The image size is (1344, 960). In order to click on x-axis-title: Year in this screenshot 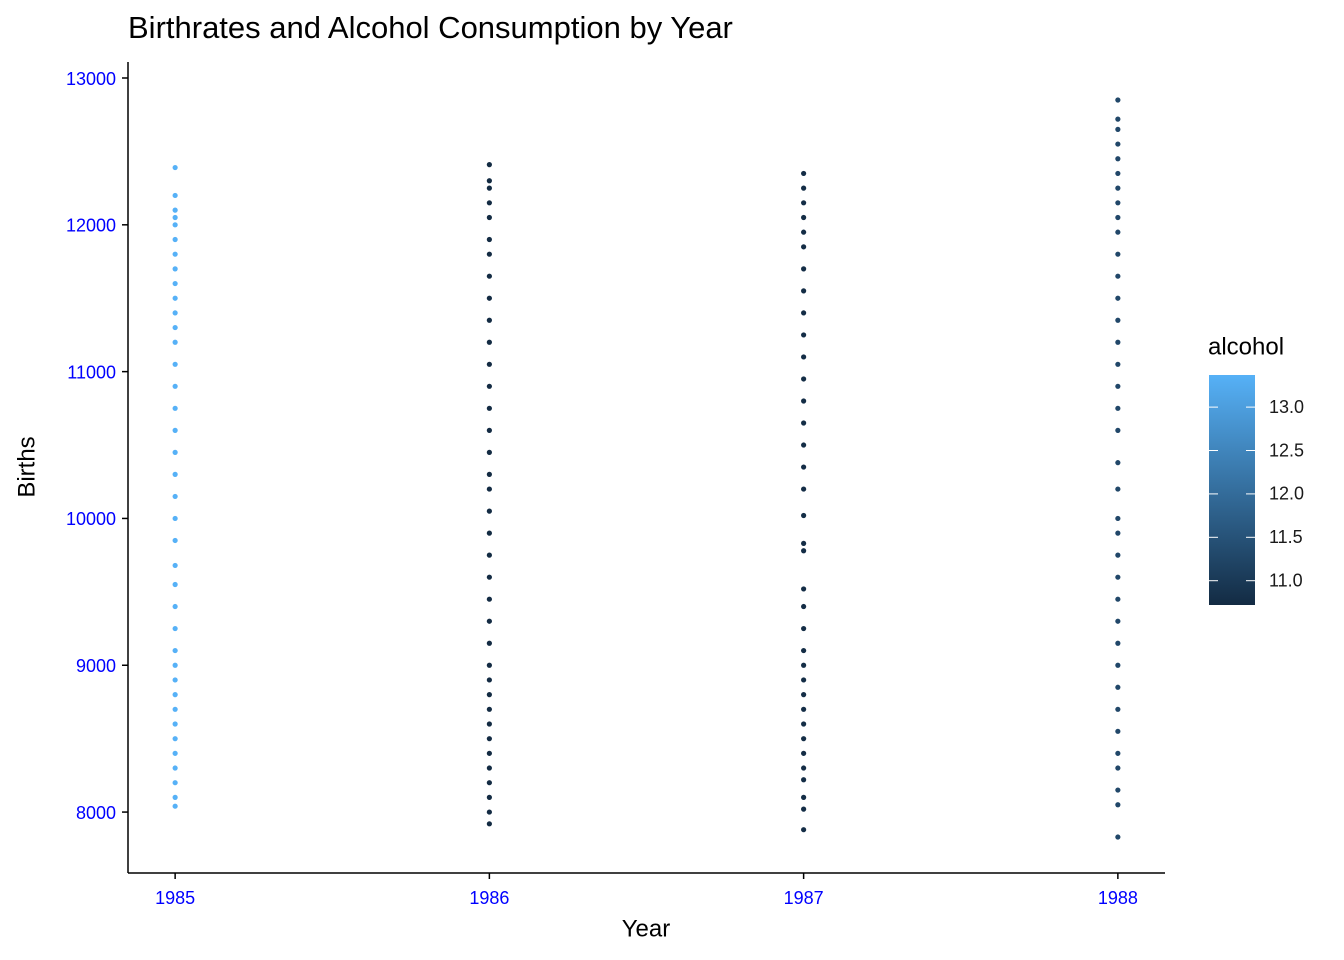, I will do `click(646, 928)`.